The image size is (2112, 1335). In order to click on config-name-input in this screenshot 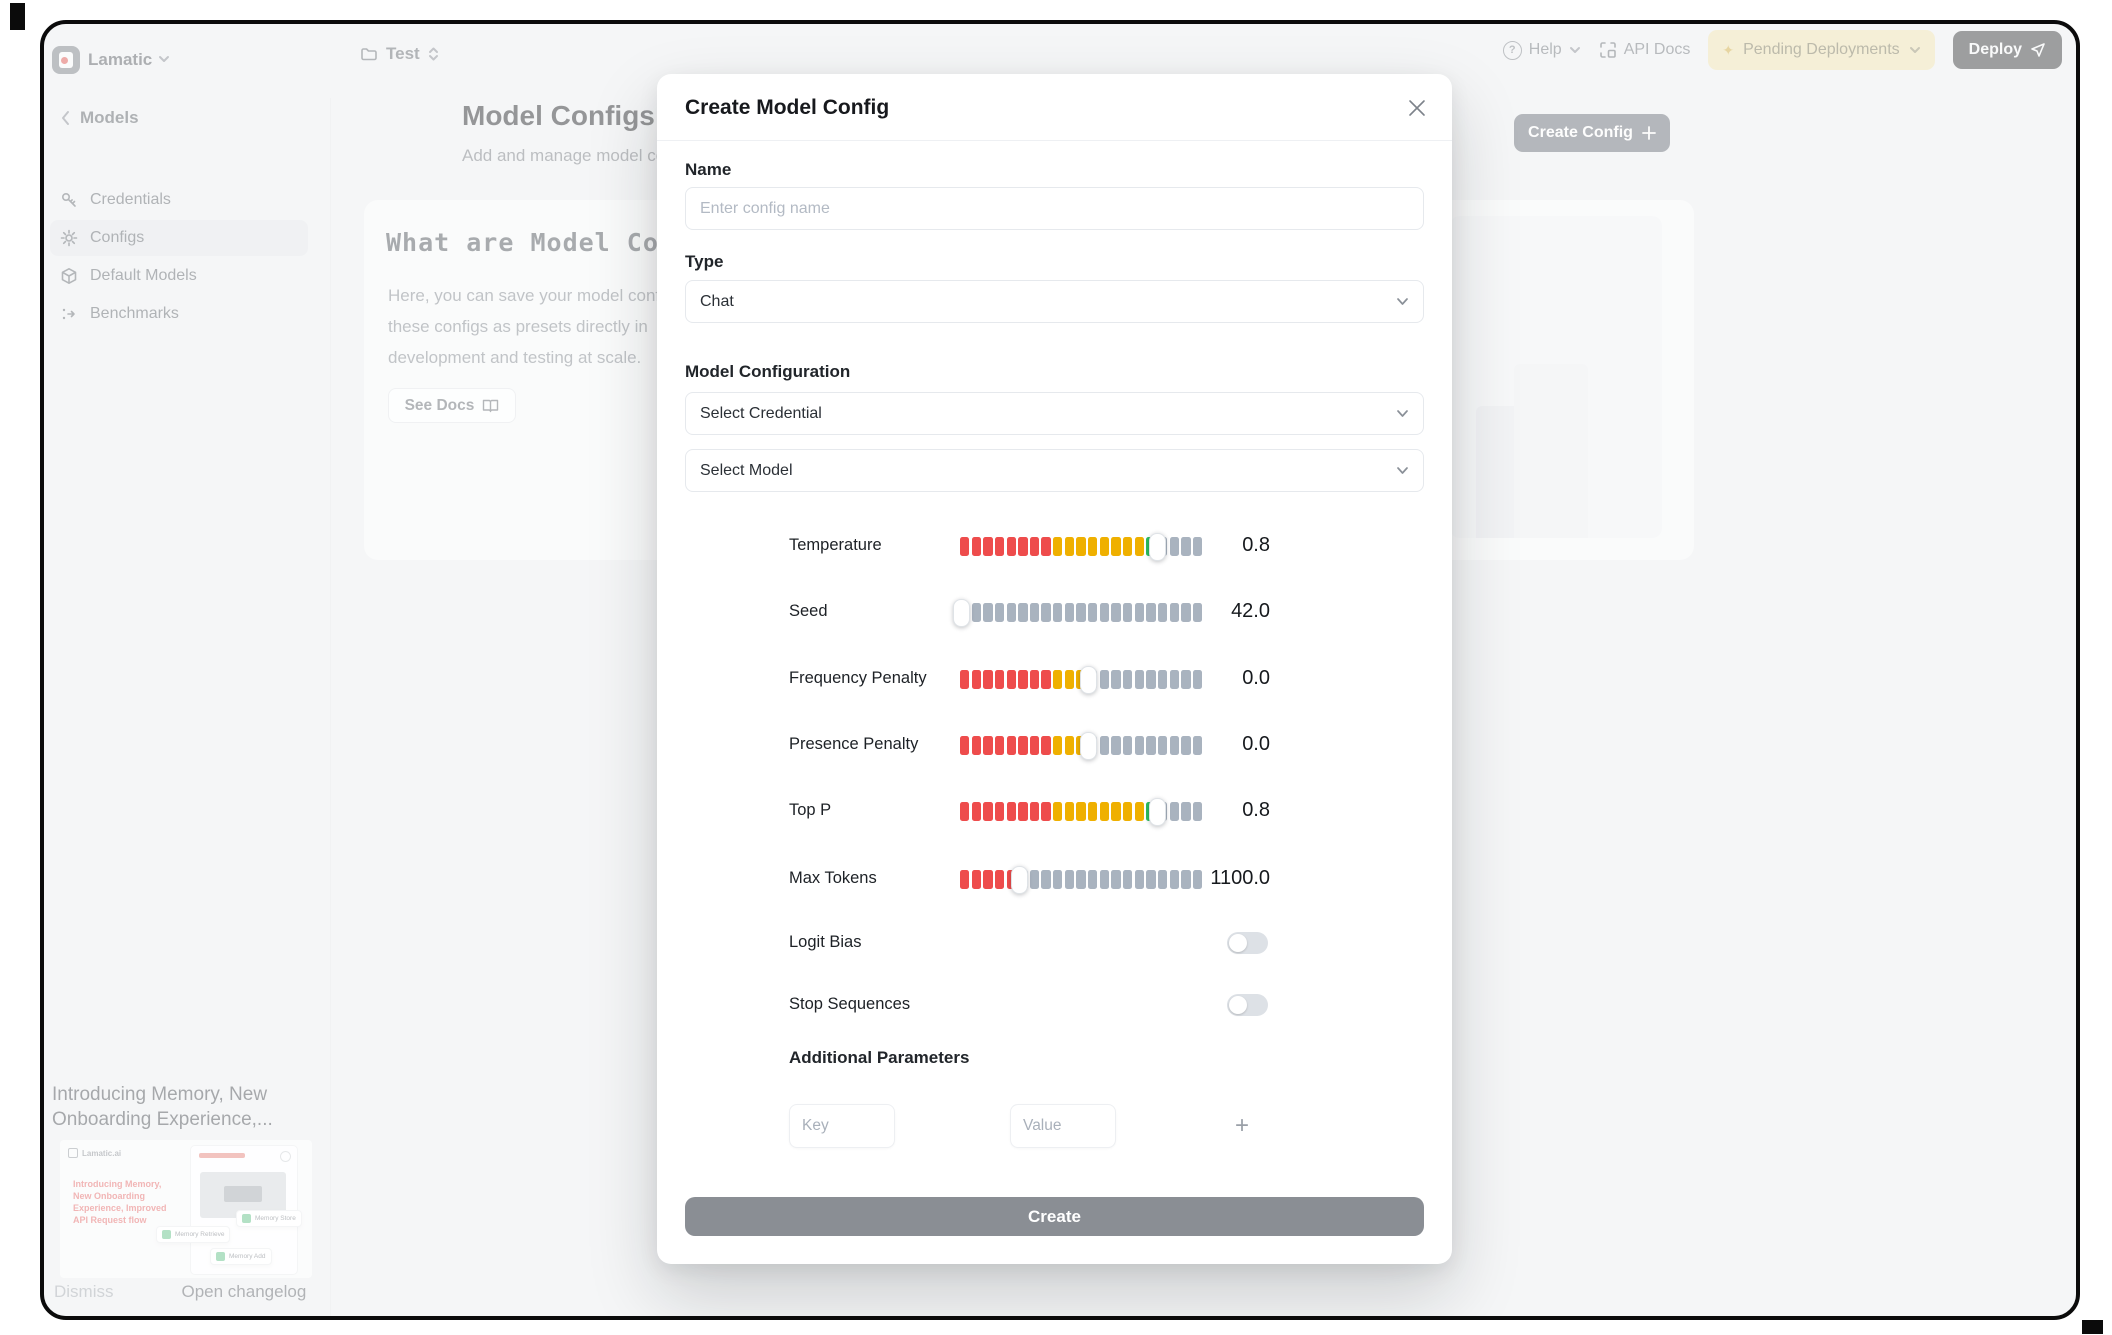, I will do `click(1054, 208)`.